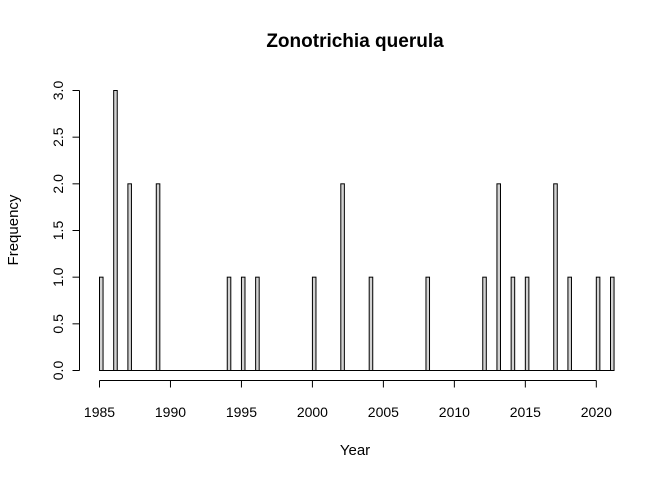  What do you see at coordinates (596, 412) in the screenshot?
I see `x-tick-label-2020: 2020` at bounding box center [596, 412].